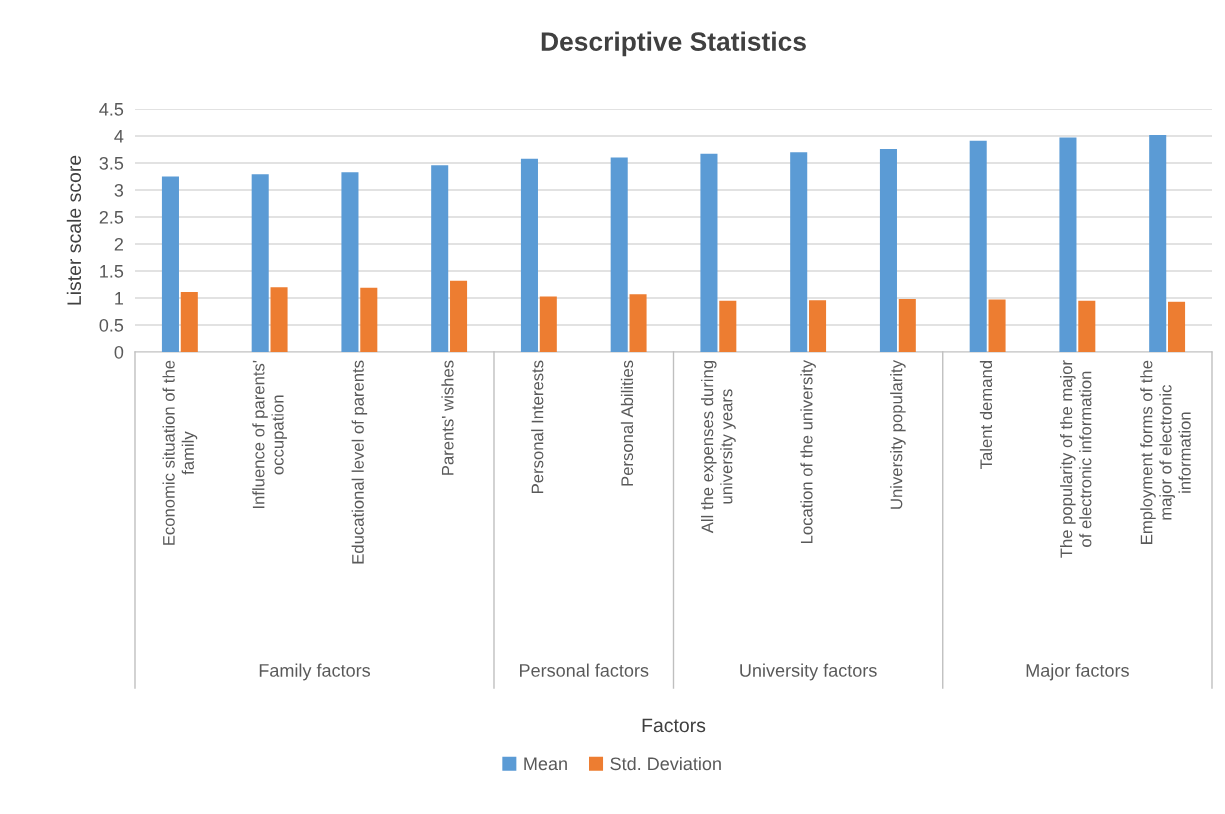 This screenshot has width=1225, height=814. What do you see at coordinates (898, 434) in the screenshot?
I see `x-tick-label: University popularity` at bounding box center [898, 434].